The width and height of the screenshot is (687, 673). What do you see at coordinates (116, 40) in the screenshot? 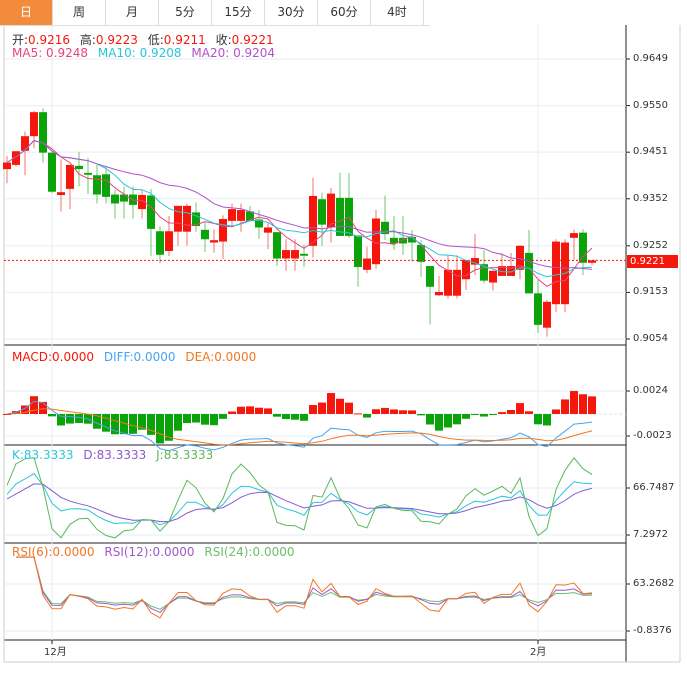
I see `high-value: 0.9223` at bounding box center [116, 40].